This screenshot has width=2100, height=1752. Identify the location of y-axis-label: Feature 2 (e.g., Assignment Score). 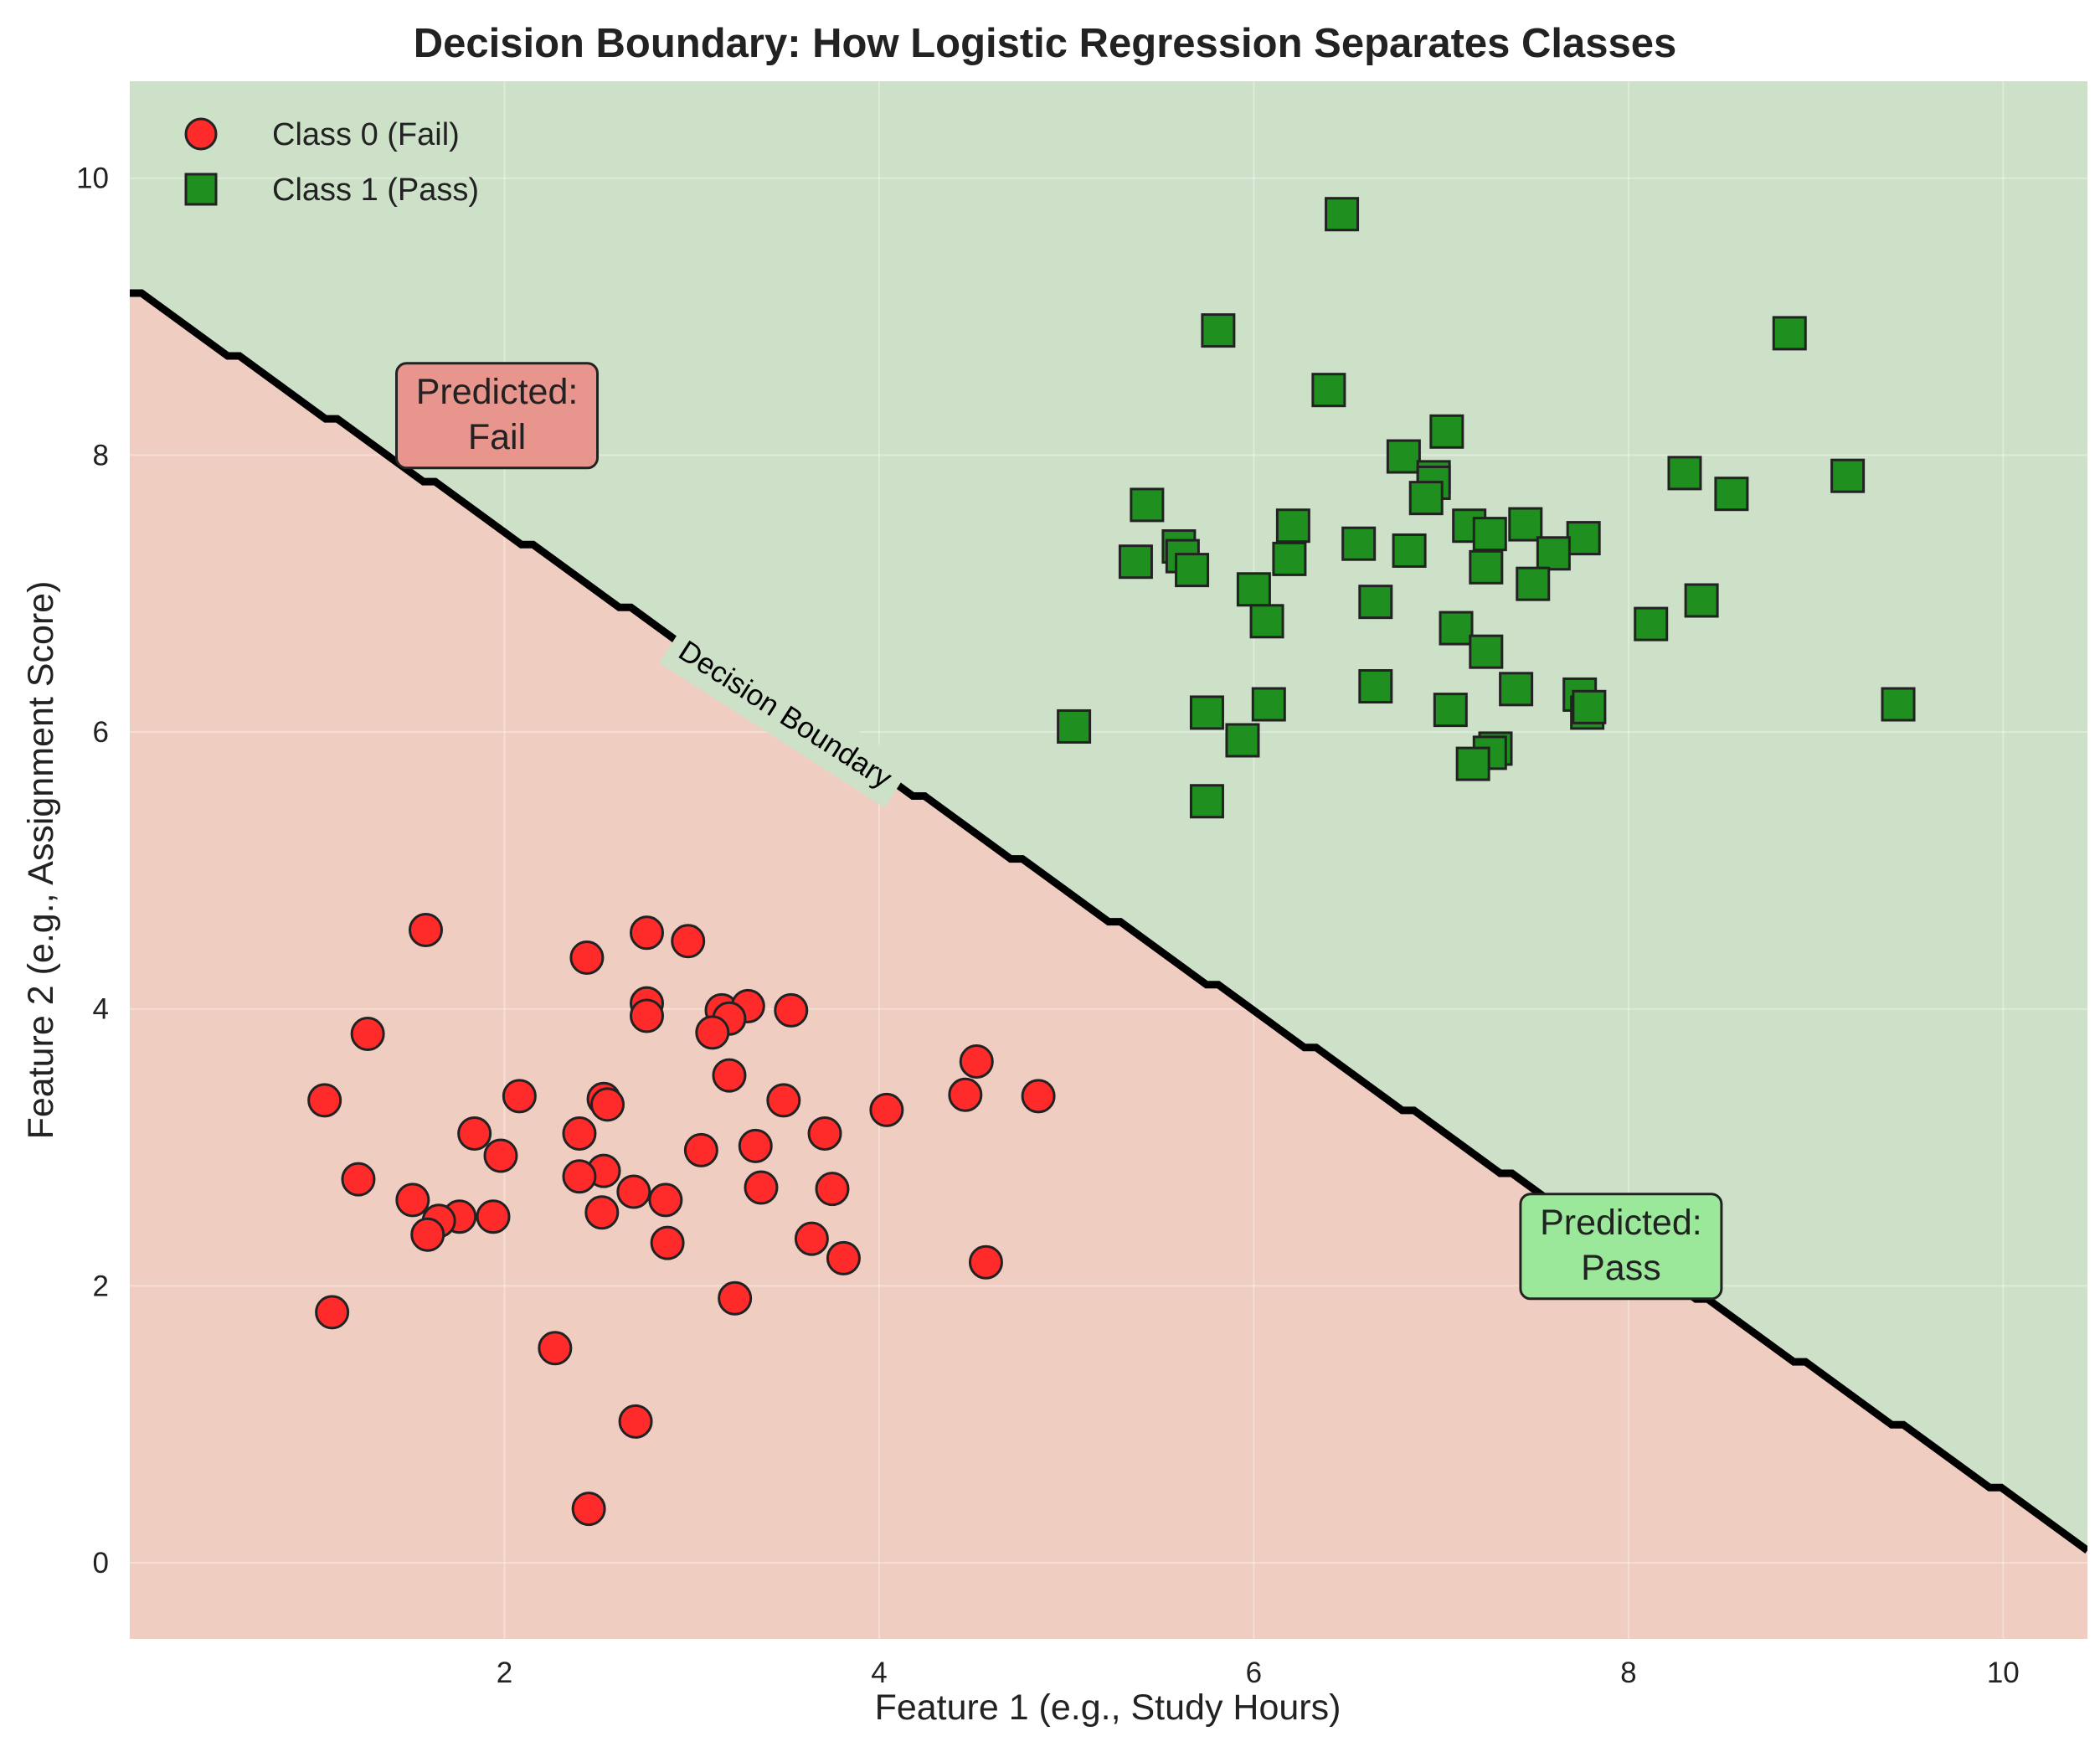
(41, 860).